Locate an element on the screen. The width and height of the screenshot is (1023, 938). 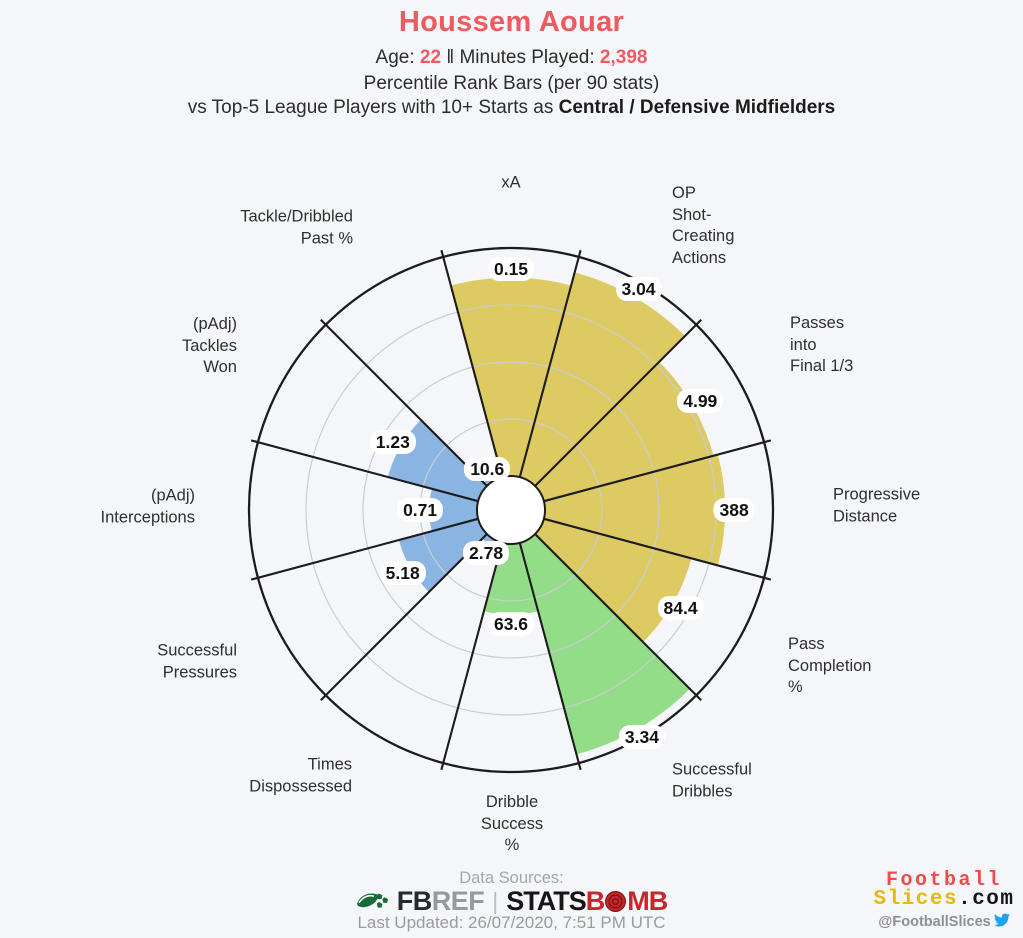
stat-label-progressive-distance: Progressive Distance is located at coordinates (877, 505).